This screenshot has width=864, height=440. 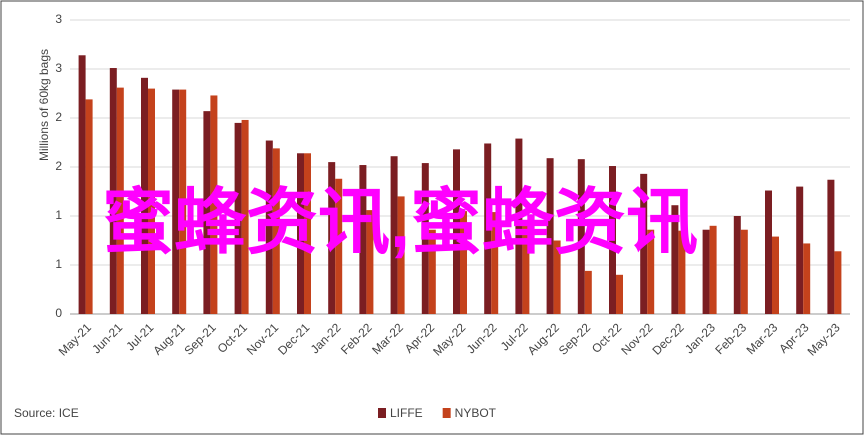 I want to click on legend-label: NYBOT, so click(x=476, y=413).